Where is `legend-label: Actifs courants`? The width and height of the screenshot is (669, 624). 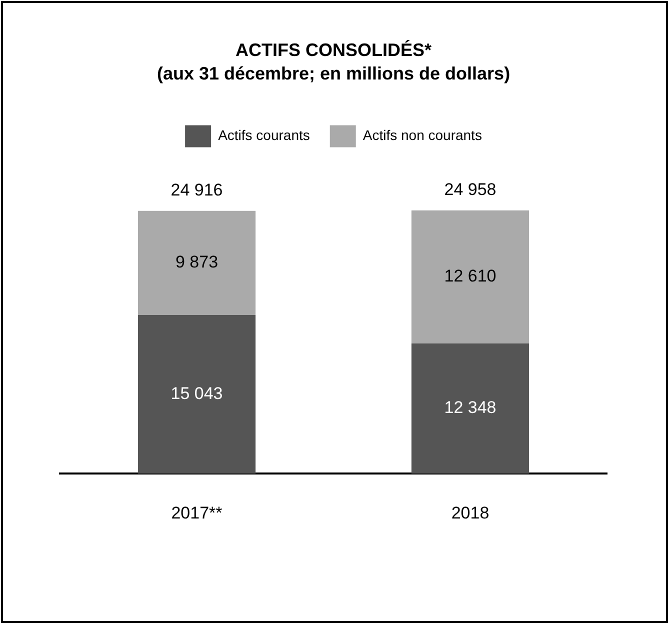 legend-label: Actifs courants is located at coordinates (264, 135).